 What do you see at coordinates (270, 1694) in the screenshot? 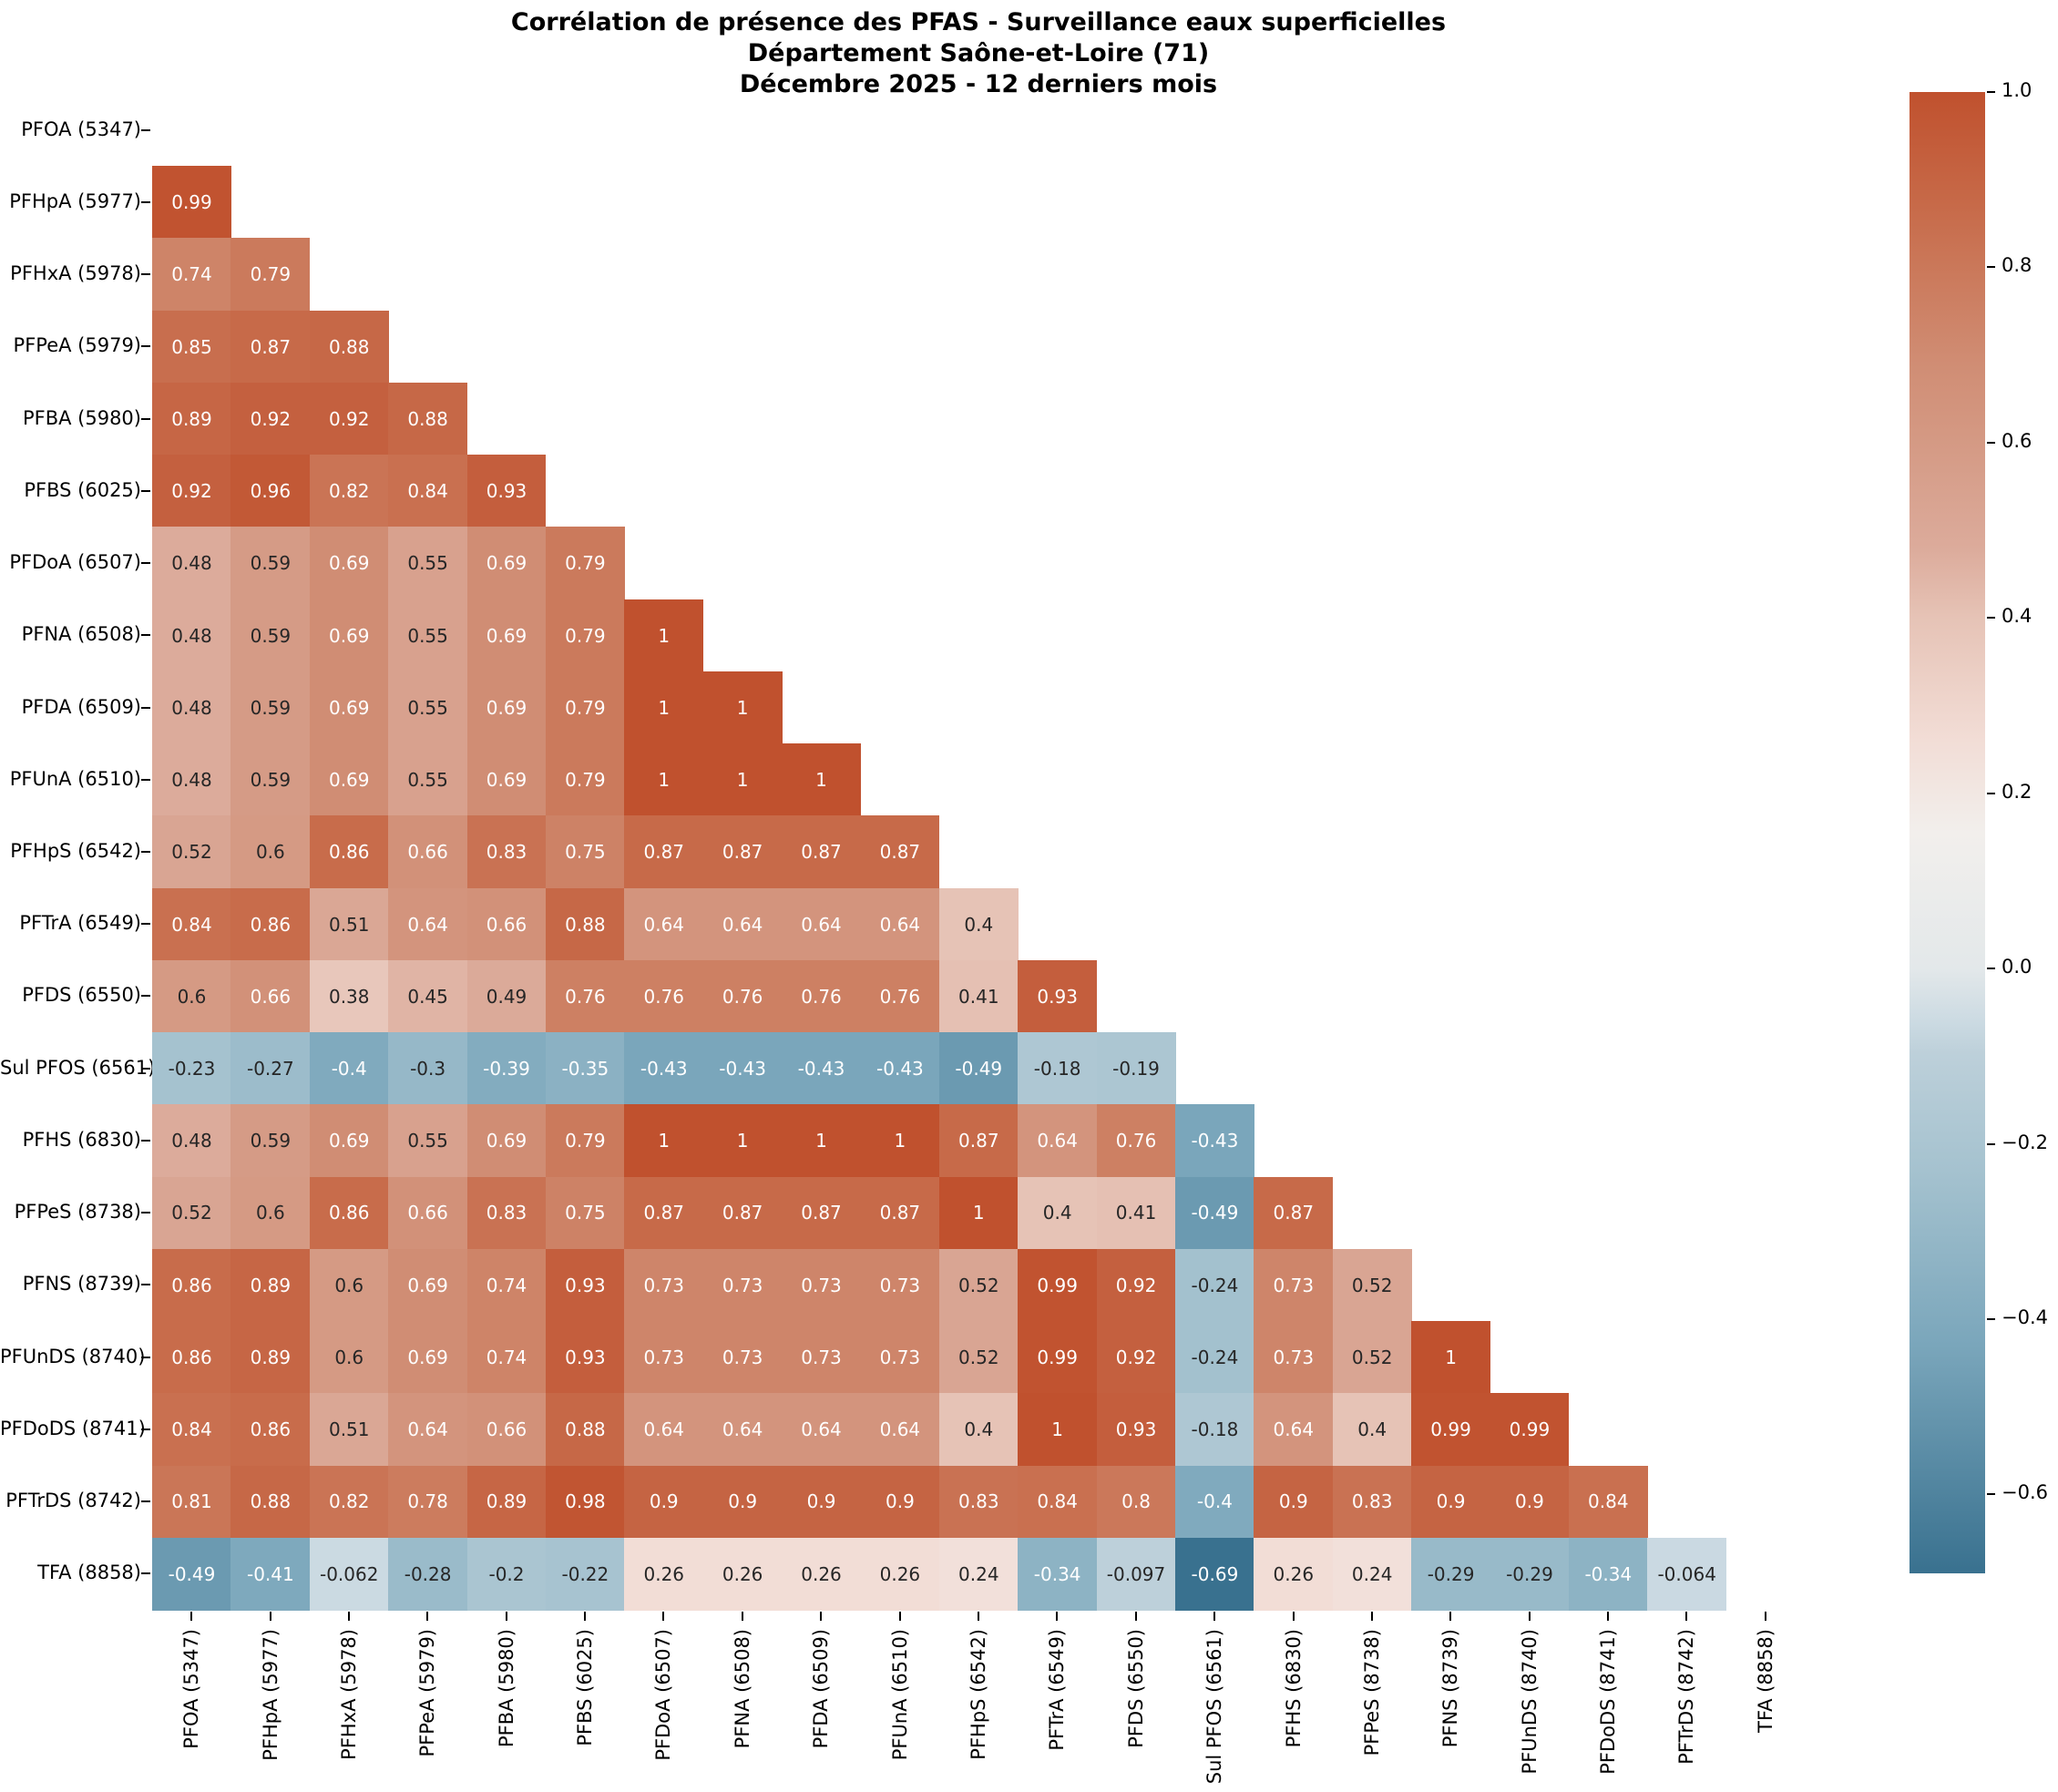
I see `x-axis-label: PFHpA (5977)` at bounding box center [270, 1694].